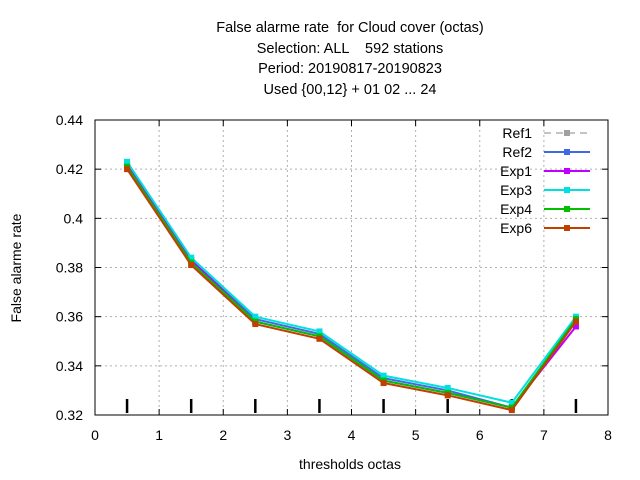  Describe the element at coordinates (567, 171) in the screenshot. I see `legend-marker-exp1` at that location.